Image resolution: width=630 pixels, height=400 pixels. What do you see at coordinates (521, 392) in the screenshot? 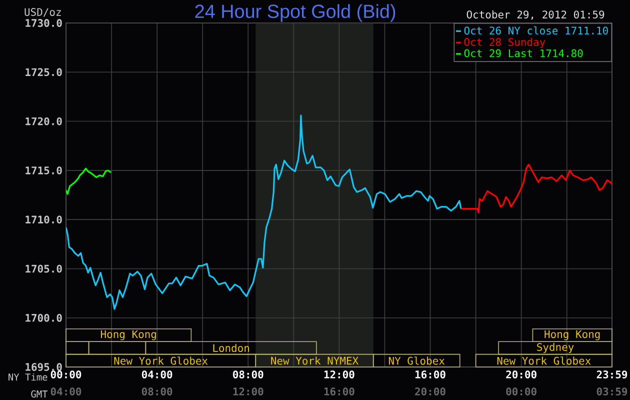
I see `x2-tick-label: 00:00` at bounding box center [521, 392].